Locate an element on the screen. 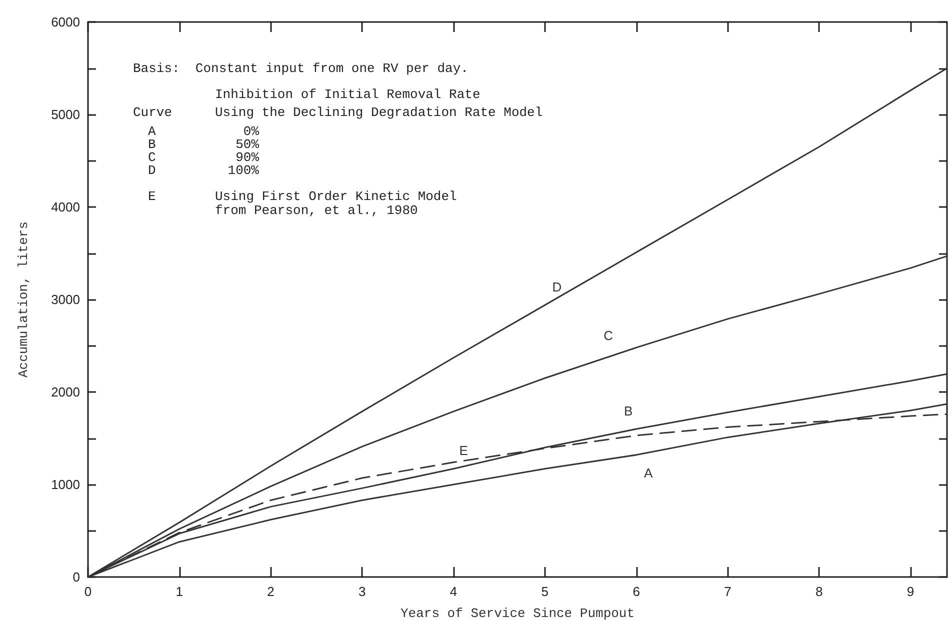  x-tick-label: 1 is located at coordinates (179, 591).